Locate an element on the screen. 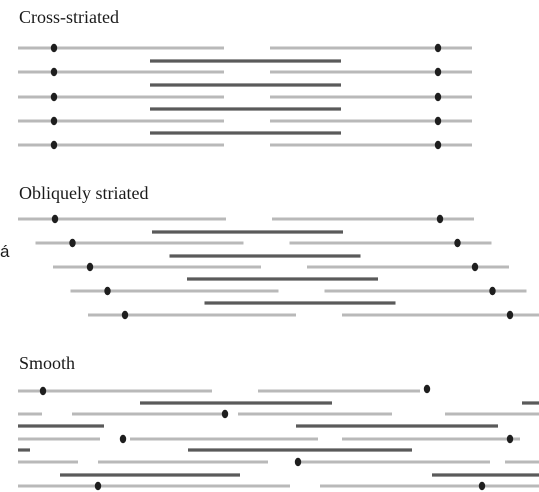 This screenshot has height=492, width=539. panel-title-obliquely-striated: Obliquely striated is located at coordinates (84, 193).